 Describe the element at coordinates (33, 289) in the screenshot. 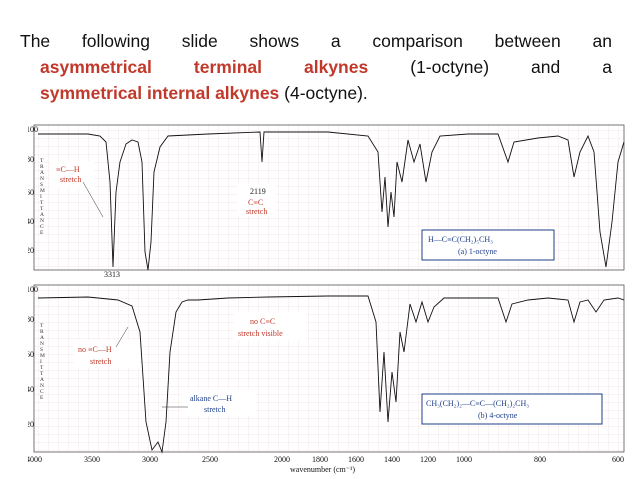

I see `bottom-y-tick-100: 100` at that location.